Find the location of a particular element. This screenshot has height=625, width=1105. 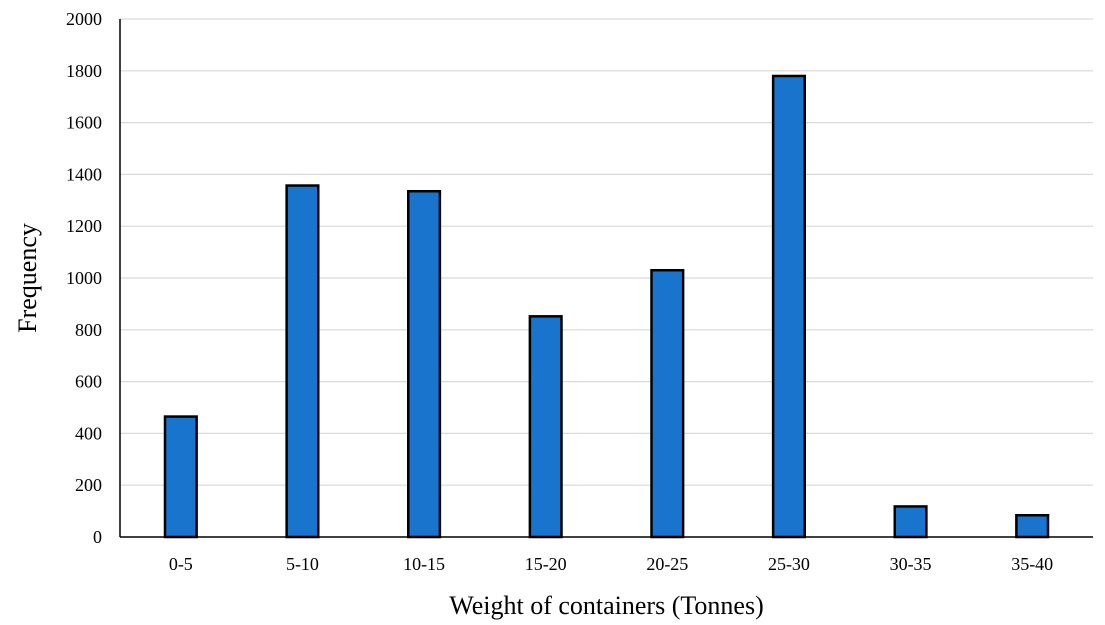

y-axis-title: Frequency is located at coordinates (27, 278).